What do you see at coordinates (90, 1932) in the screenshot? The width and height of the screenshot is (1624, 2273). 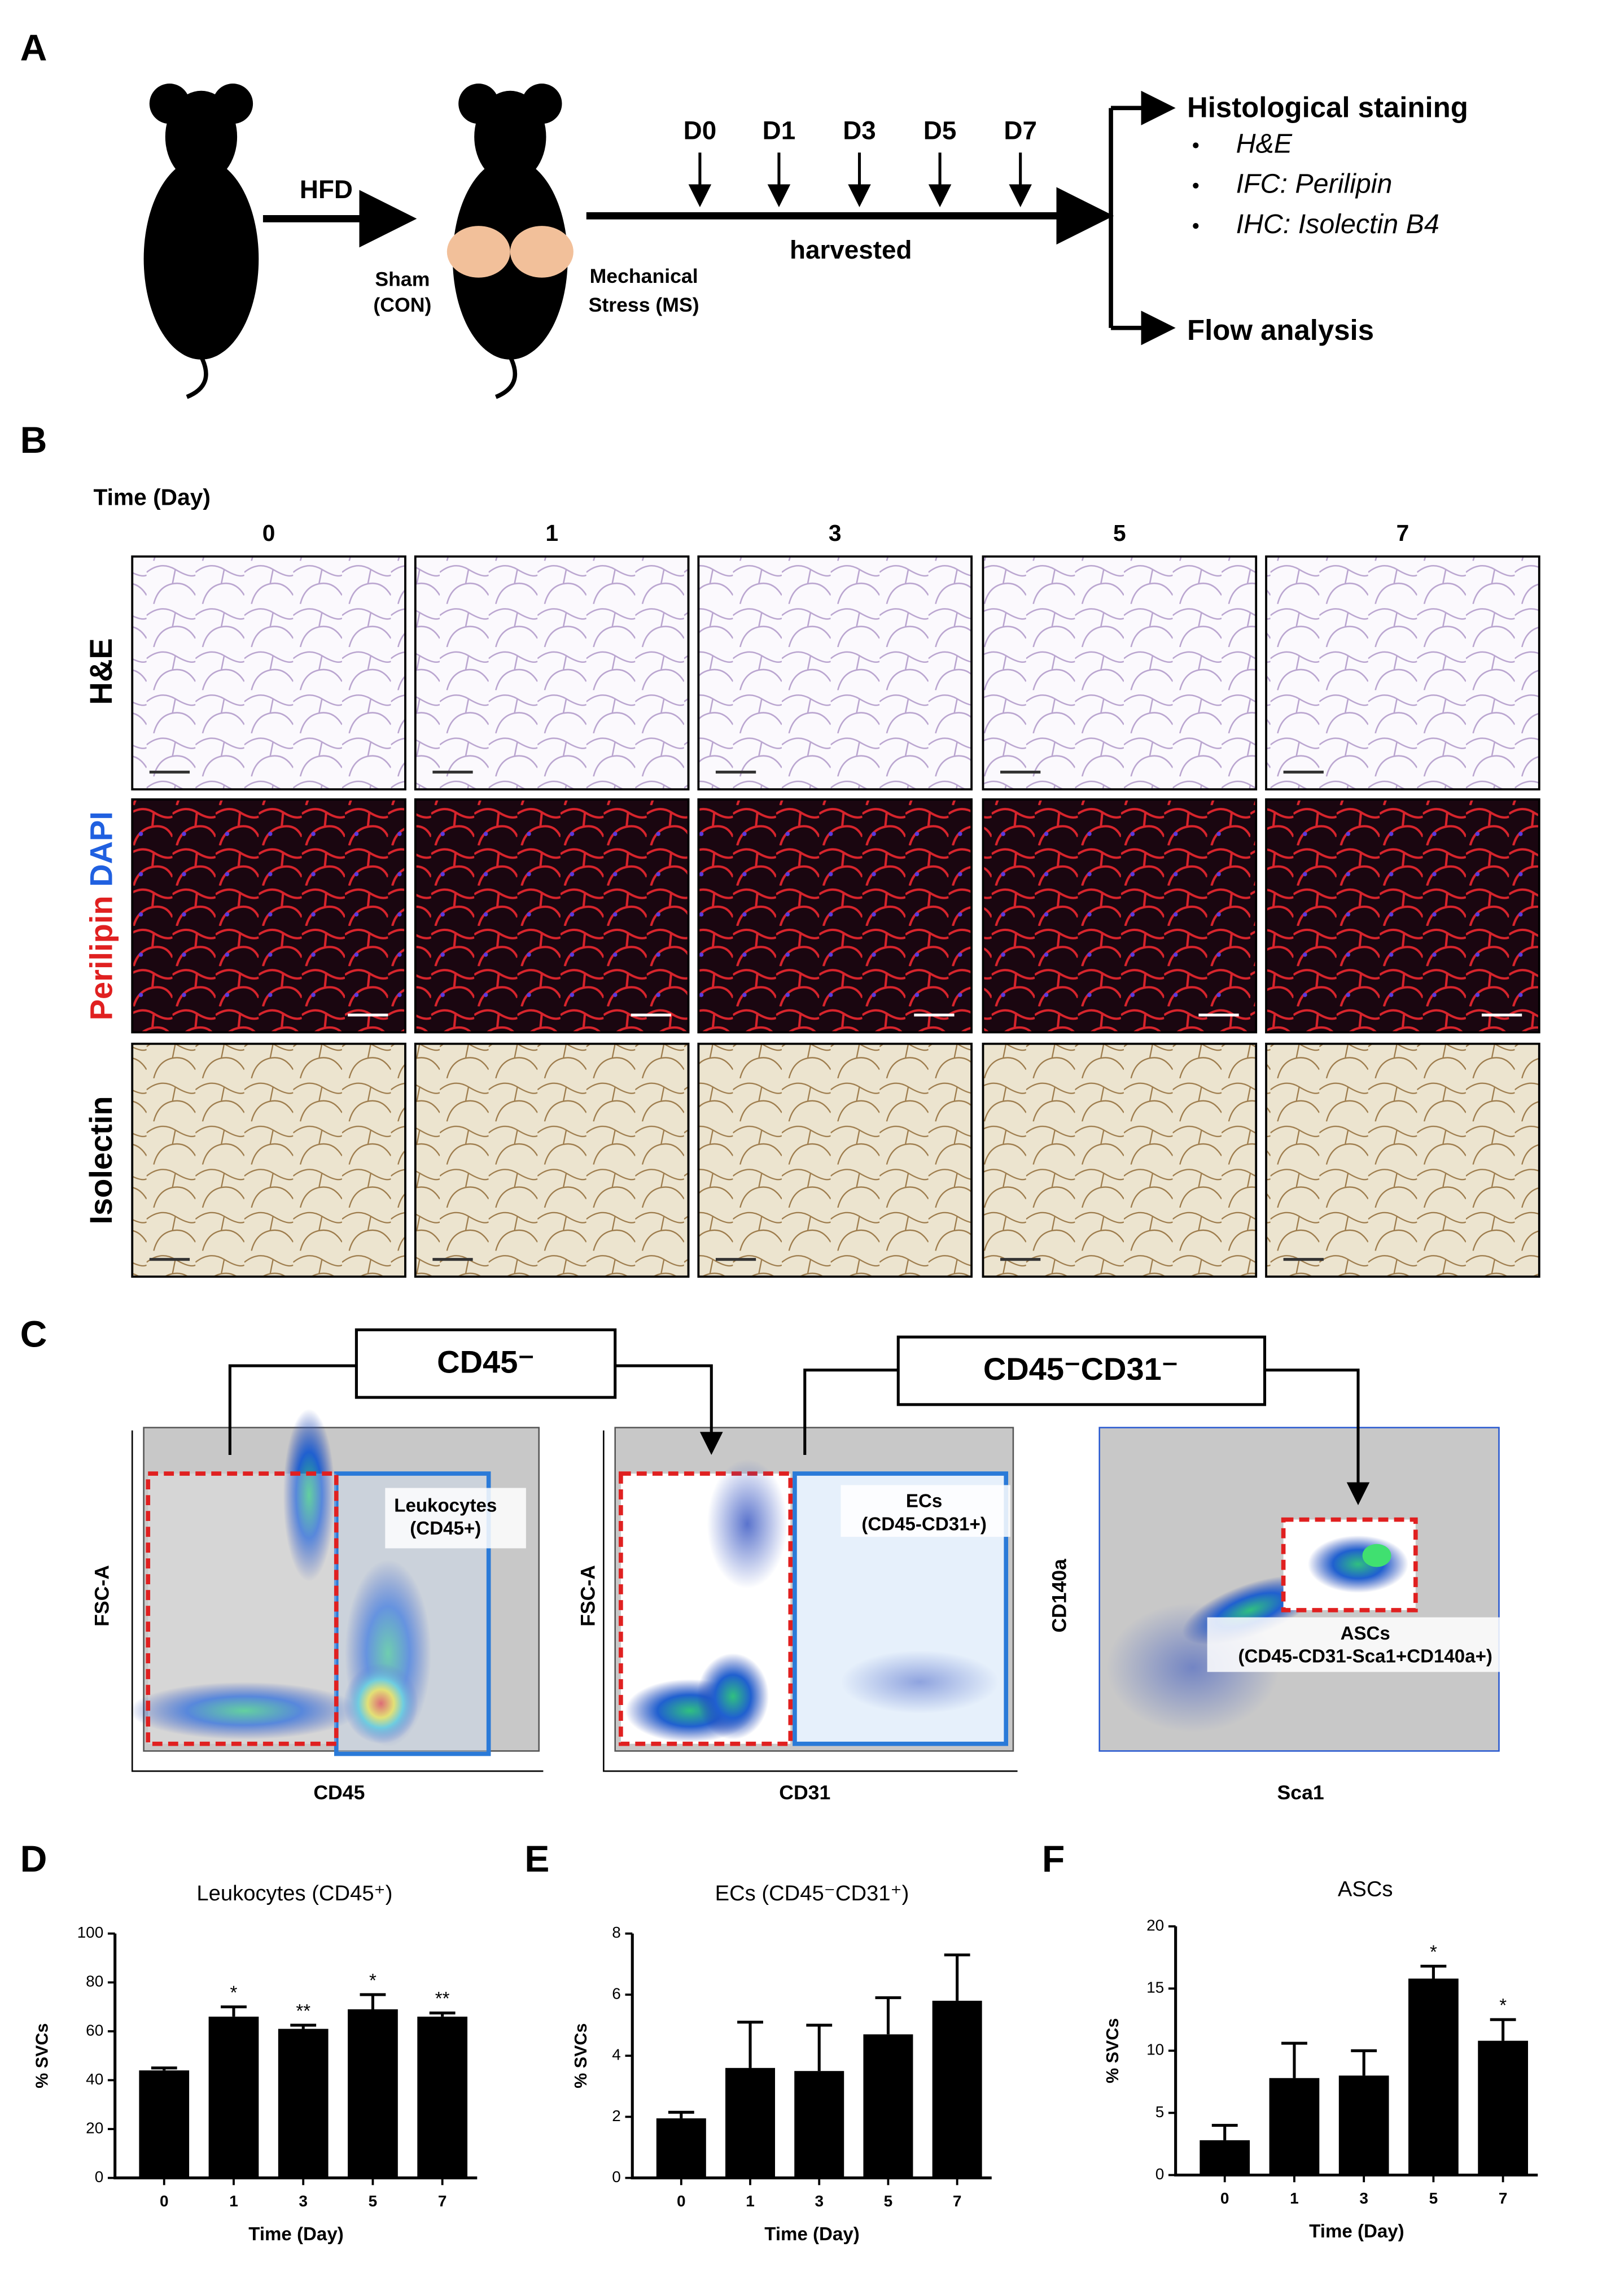 I see `y-tick-label: 100` at bounding box center [90, 1932].